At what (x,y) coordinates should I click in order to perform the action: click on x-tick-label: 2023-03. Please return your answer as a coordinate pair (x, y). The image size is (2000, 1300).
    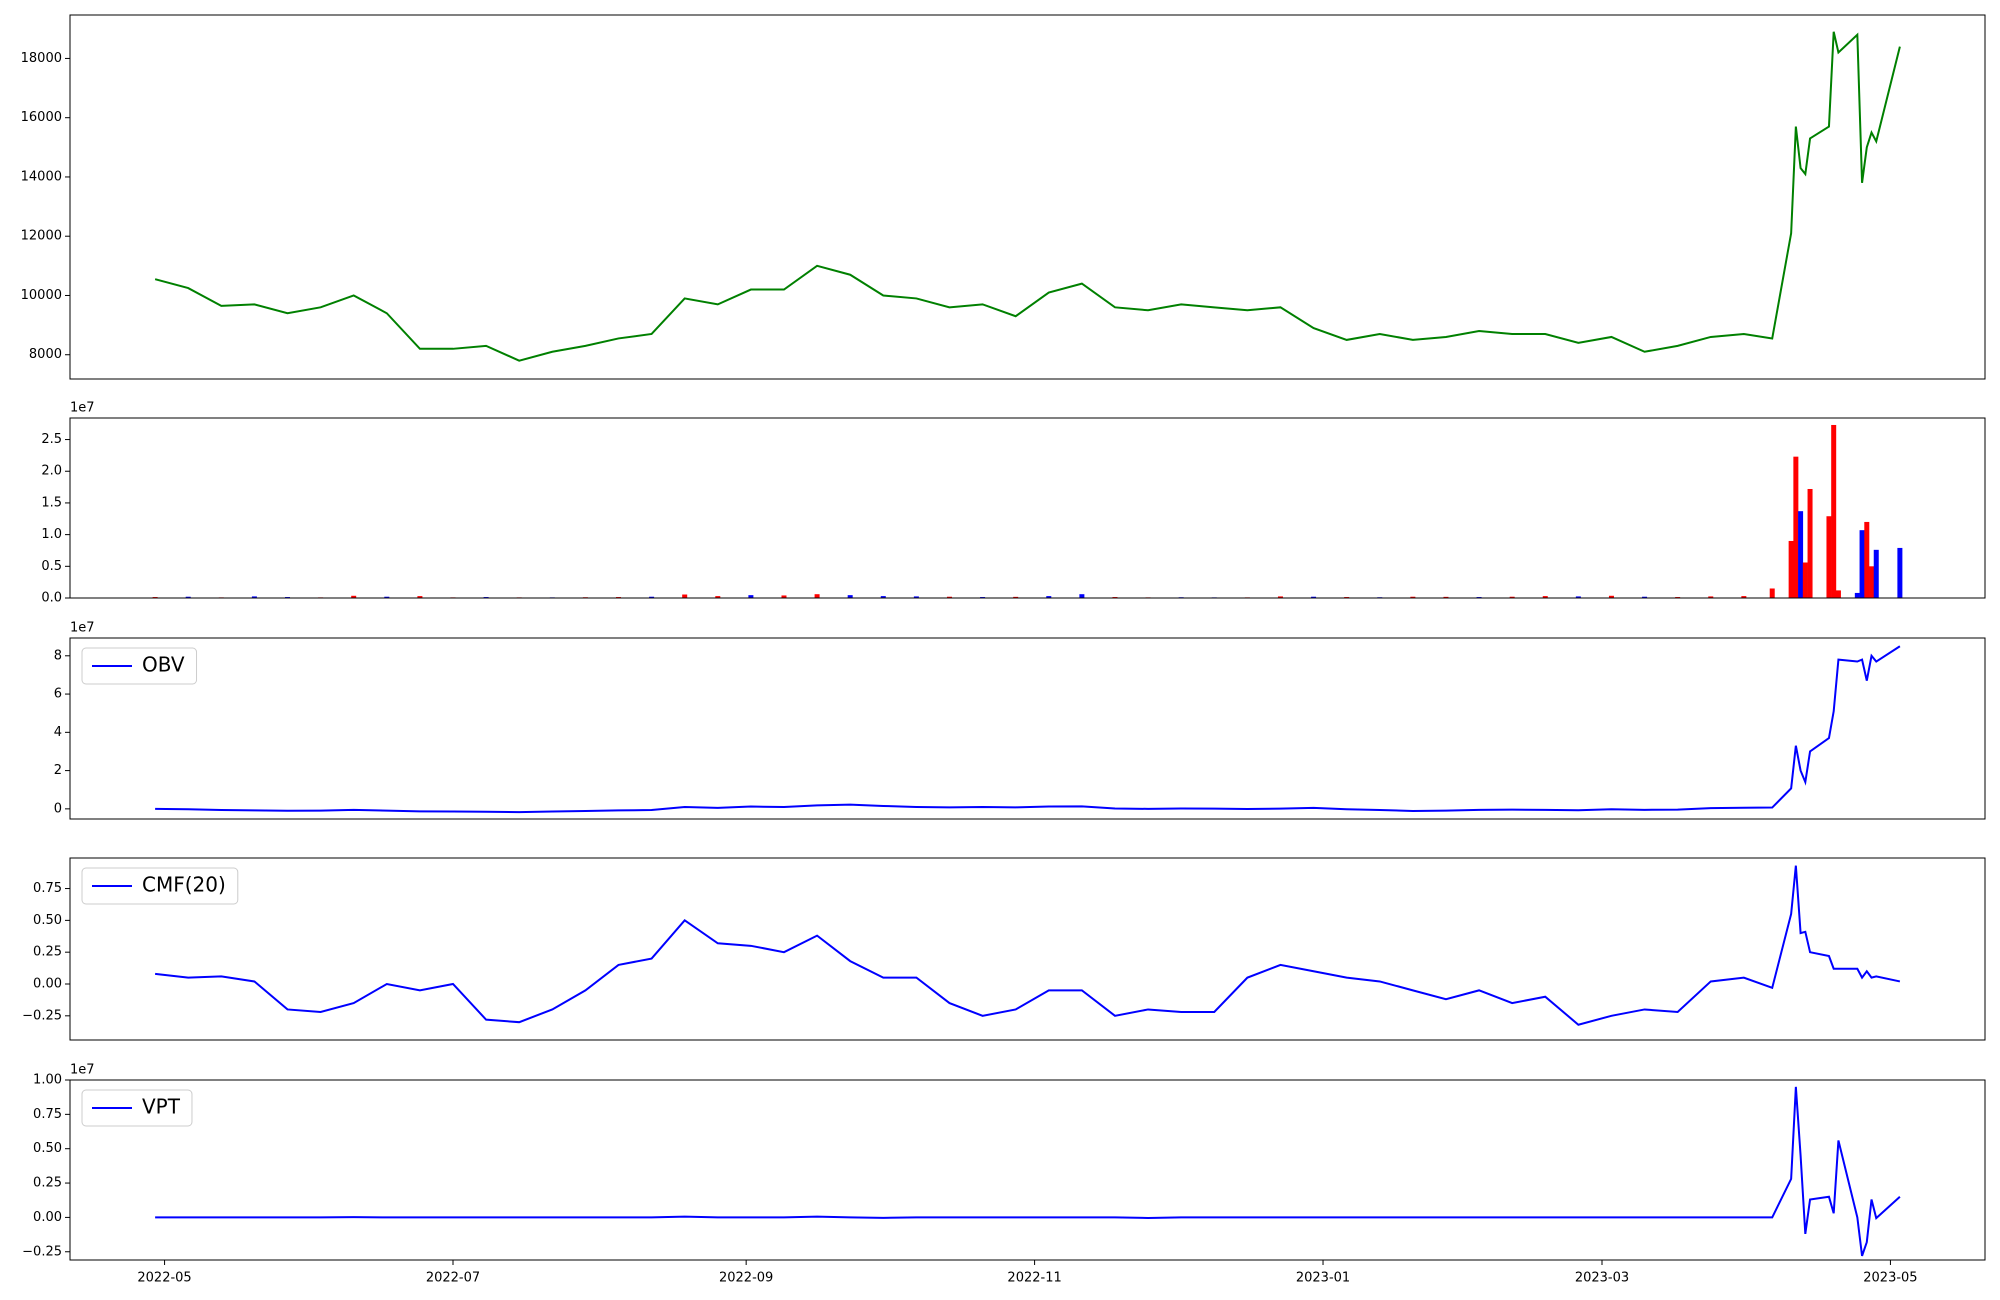
    Looking at the image, I should click on (1602, 1278).